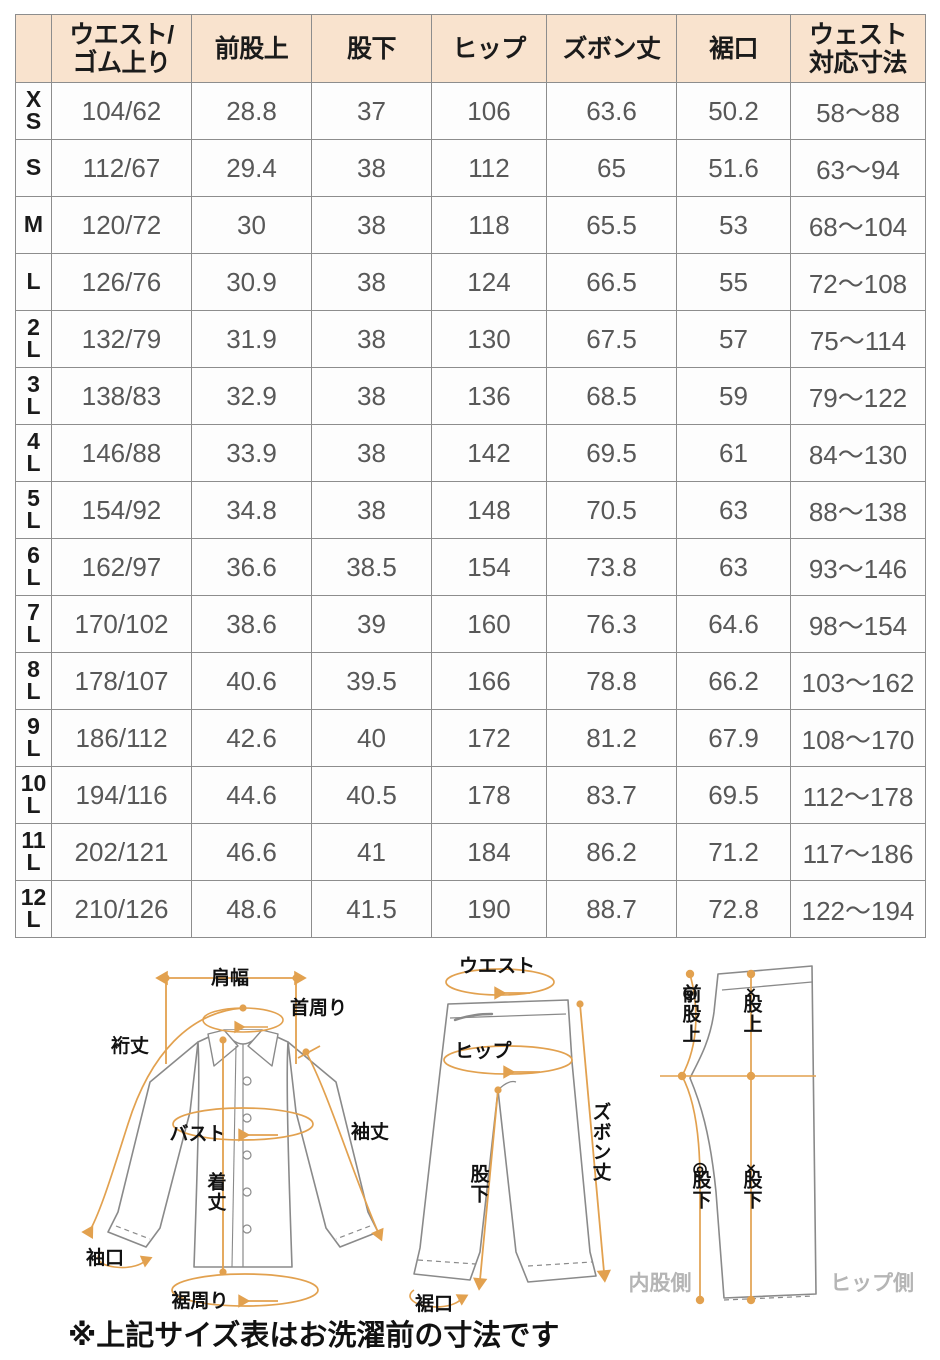 Image resolution: width=940 pixels, height=1360 pixels. I want to click on cell-front-rise: 28.8, so click(251, 111).